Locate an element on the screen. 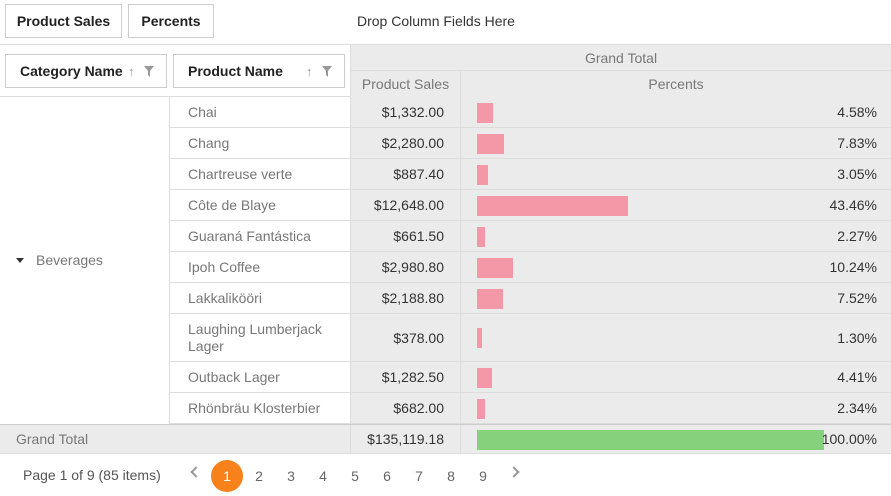  percent-cell: 1.30% is located at coordinates (676, 337).